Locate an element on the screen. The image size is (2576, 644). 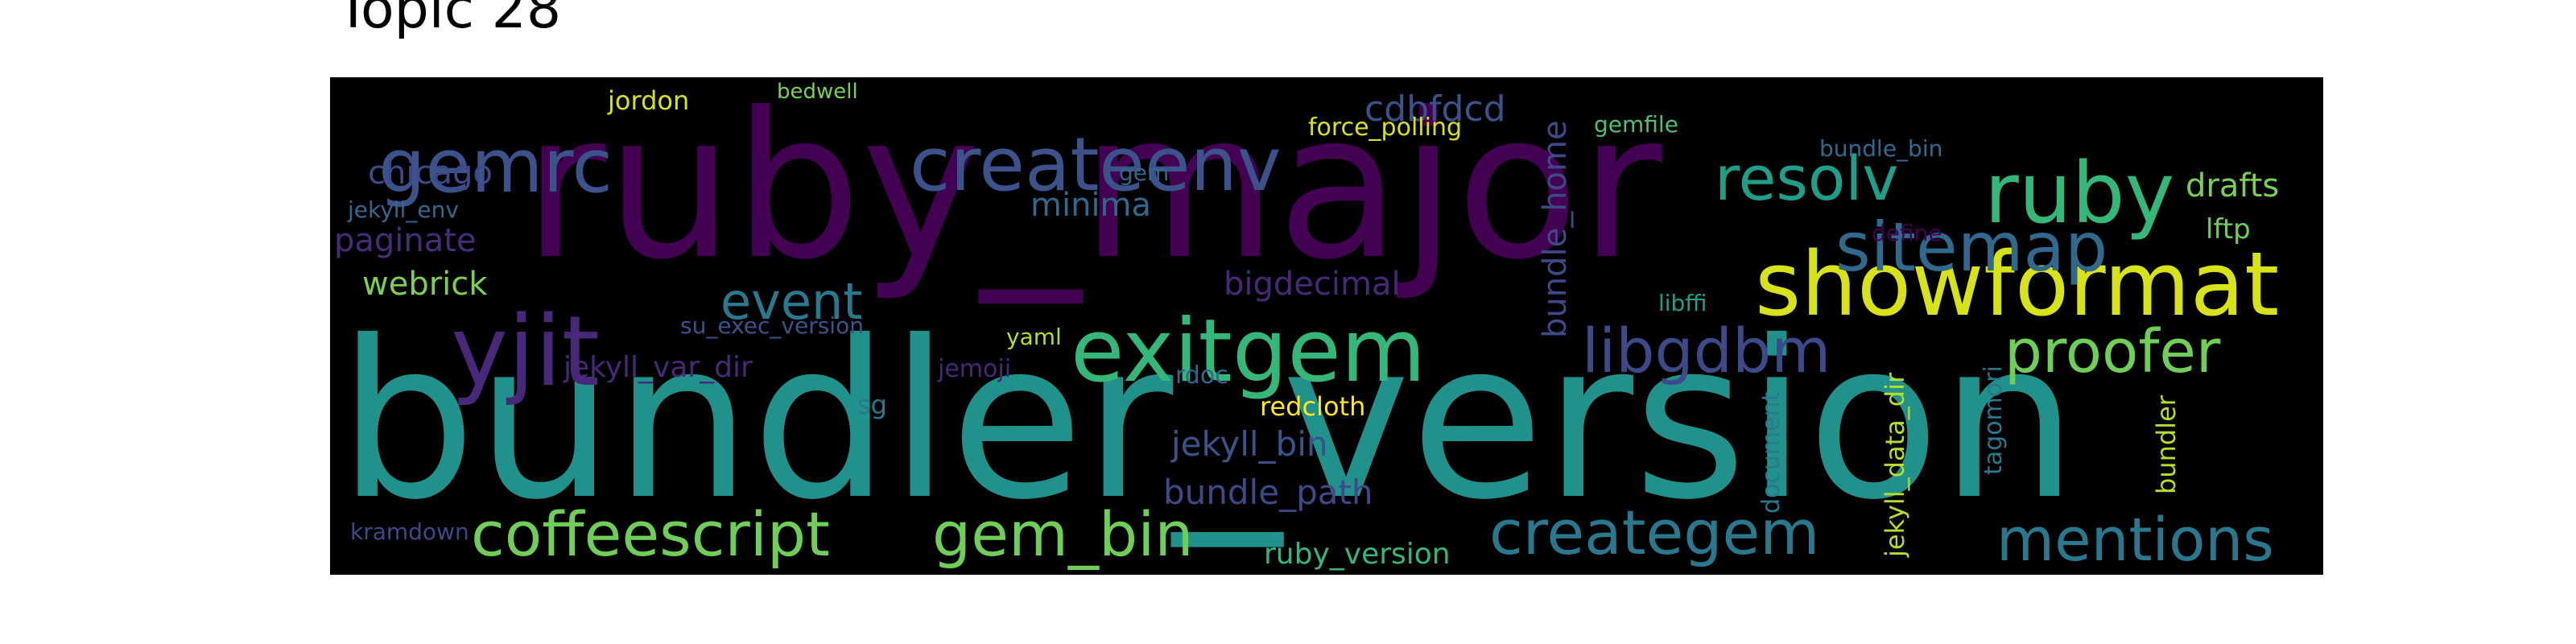
word-document: document is located at coordinates (1771, 452).